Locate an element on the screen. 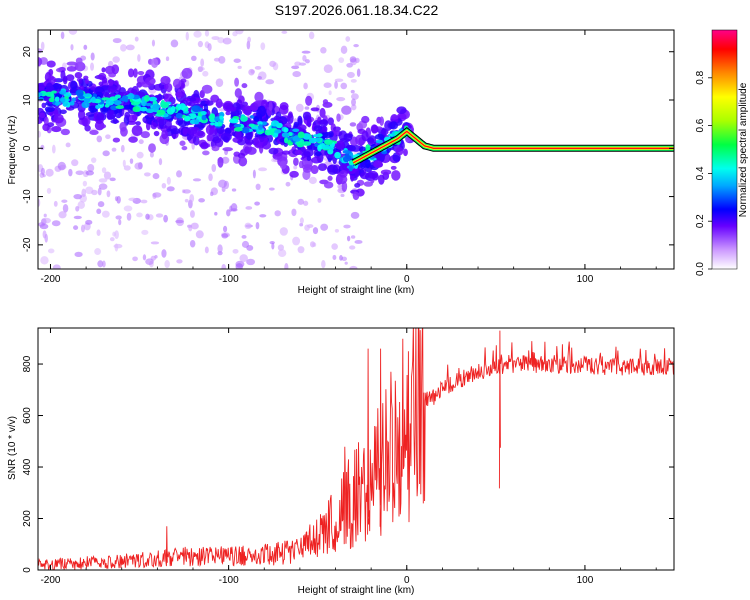 Image resolution: width=750 pixels, height=600 pixels. snr-ytick-label: 200 is located at coordinates (27, 518).